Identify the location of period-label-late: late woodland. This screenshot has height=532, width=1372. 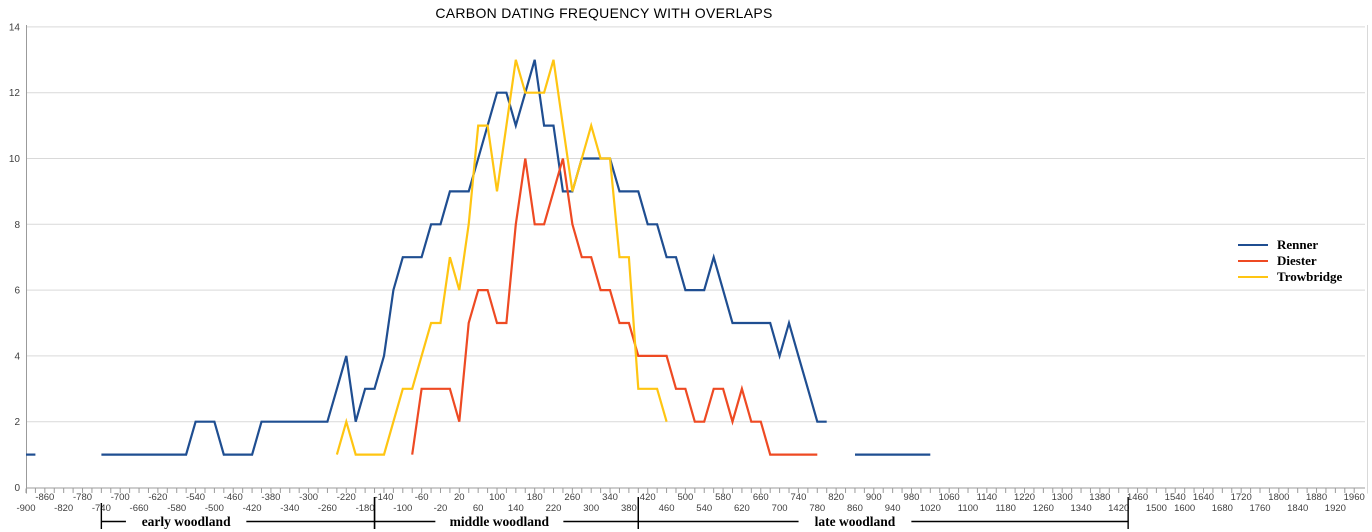
(855, 521).